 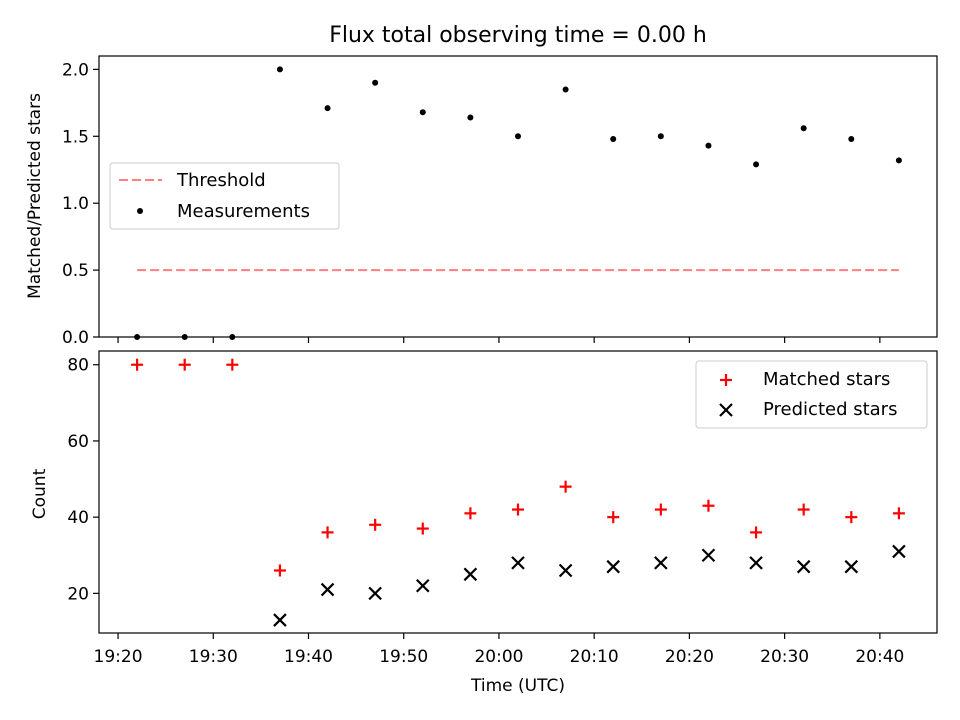 What do you see at coordinates (879, 657) in the screenshot?
I see `x-tick-label: 20:40` at bounding box center [879, 657].